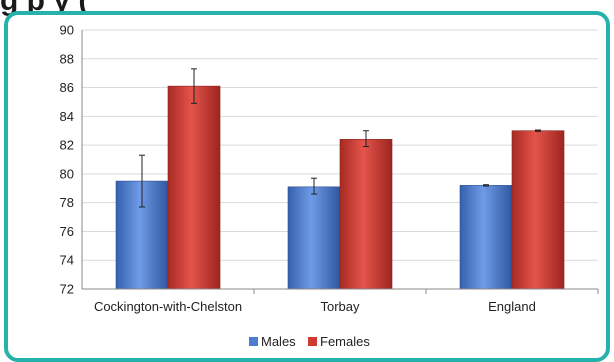 The width and height of the screenshot is (614, 362). Describe the element at coordinates (67, 231) in the screenshot. I see `y-tick-label: 76` at that location.